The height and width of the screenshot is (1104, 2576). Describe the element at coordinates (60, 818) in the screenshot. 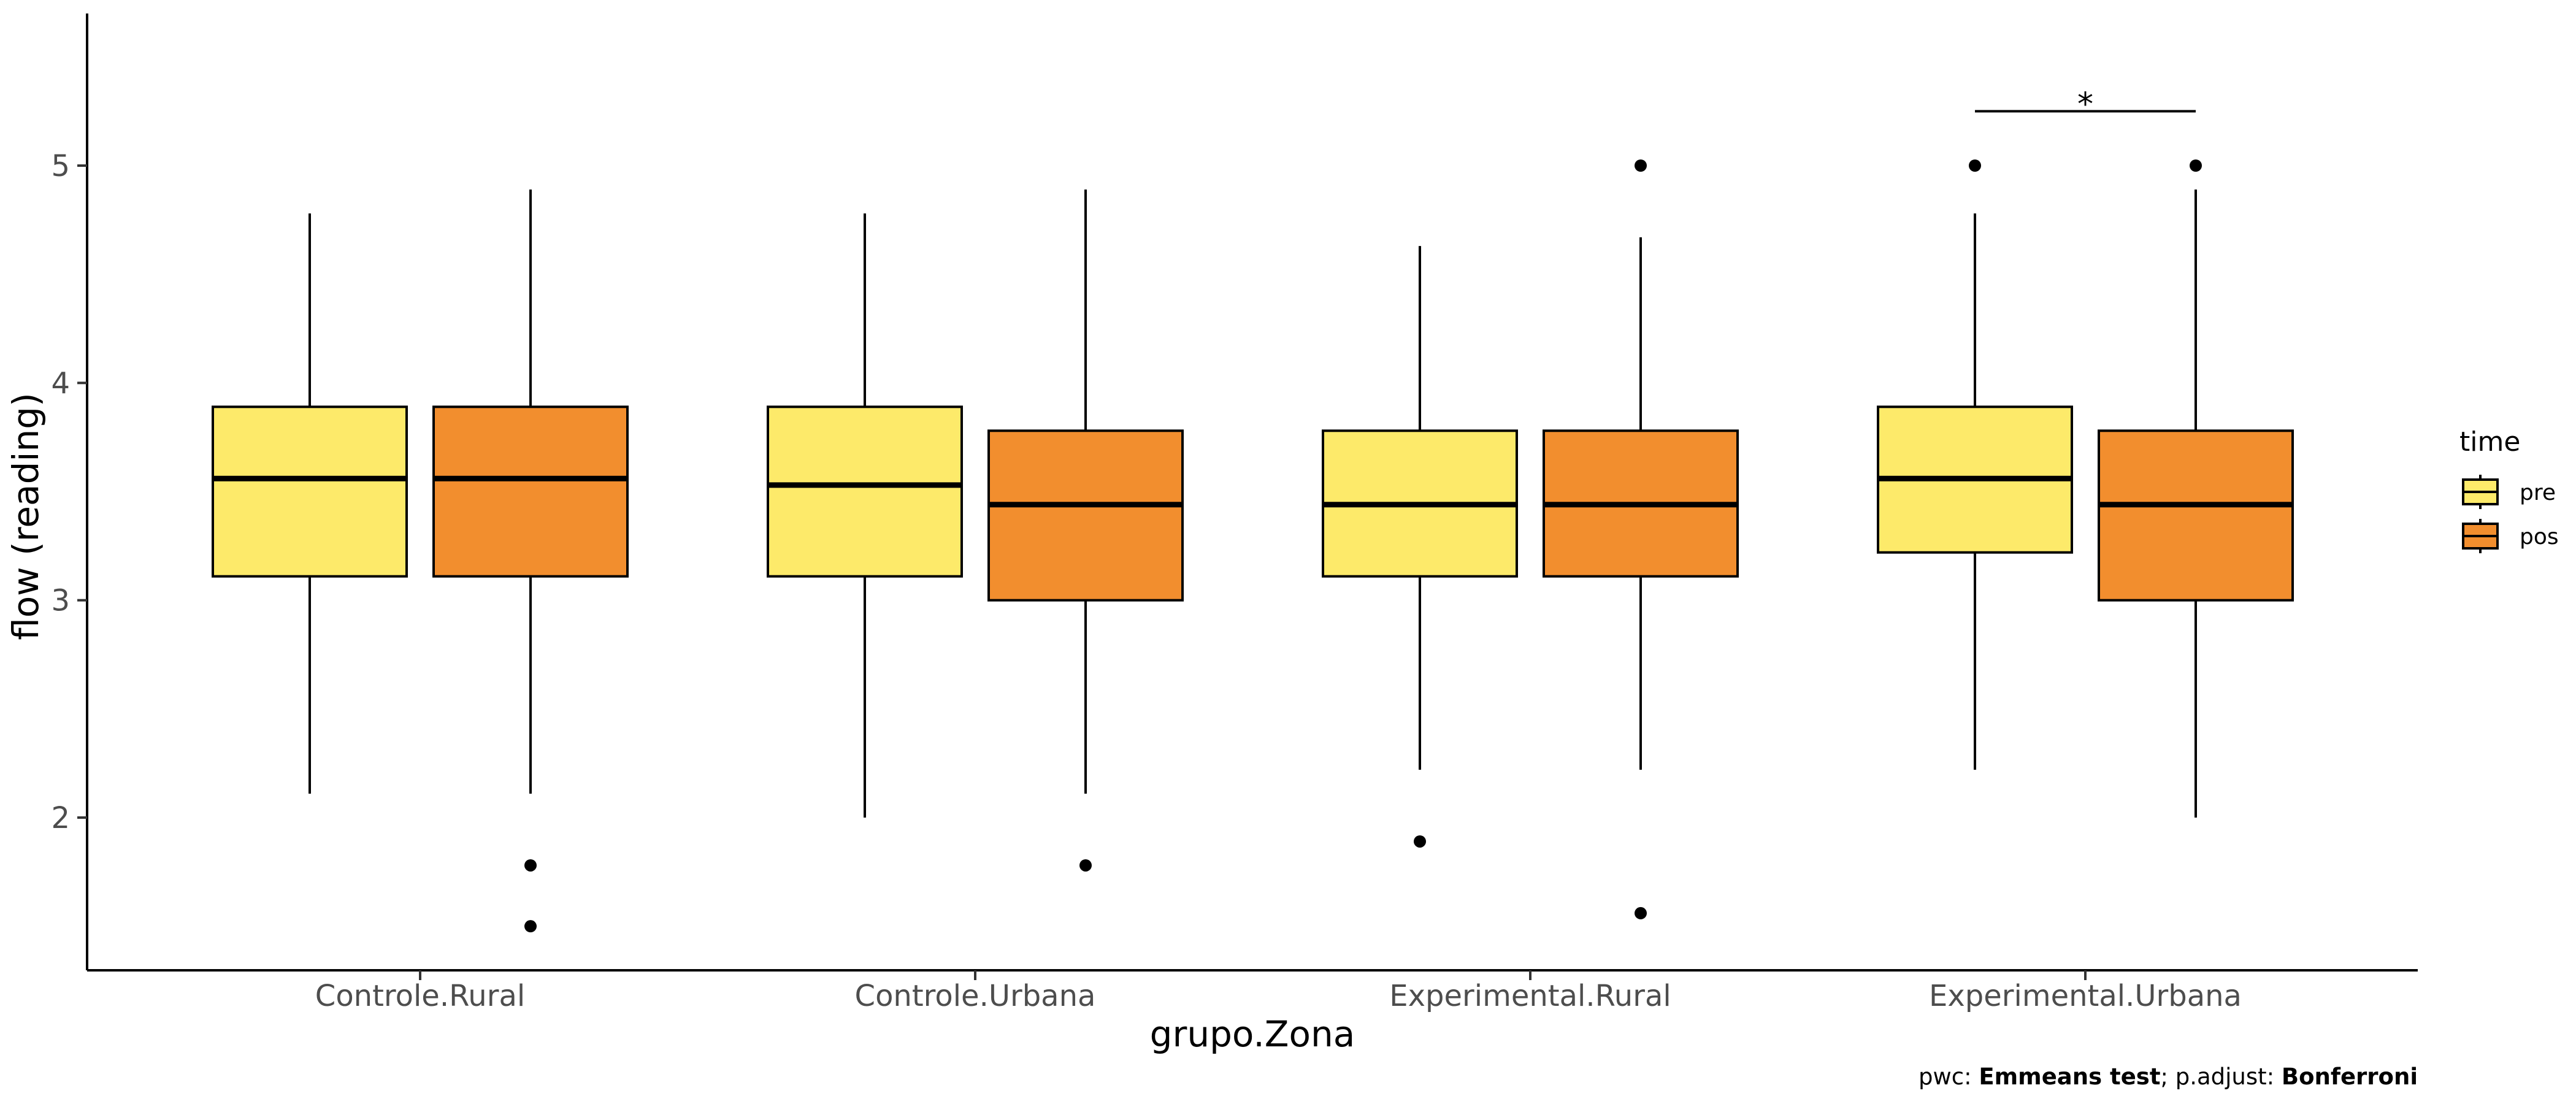

I see `y-tick-label: 2` at that location.